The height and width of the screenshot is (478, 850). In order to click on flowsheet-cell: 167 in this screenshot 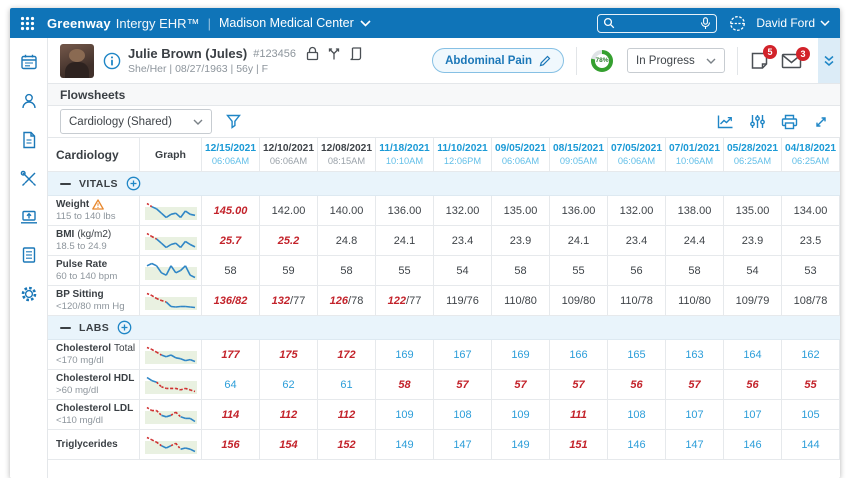, I will do `click(463, 354)`.